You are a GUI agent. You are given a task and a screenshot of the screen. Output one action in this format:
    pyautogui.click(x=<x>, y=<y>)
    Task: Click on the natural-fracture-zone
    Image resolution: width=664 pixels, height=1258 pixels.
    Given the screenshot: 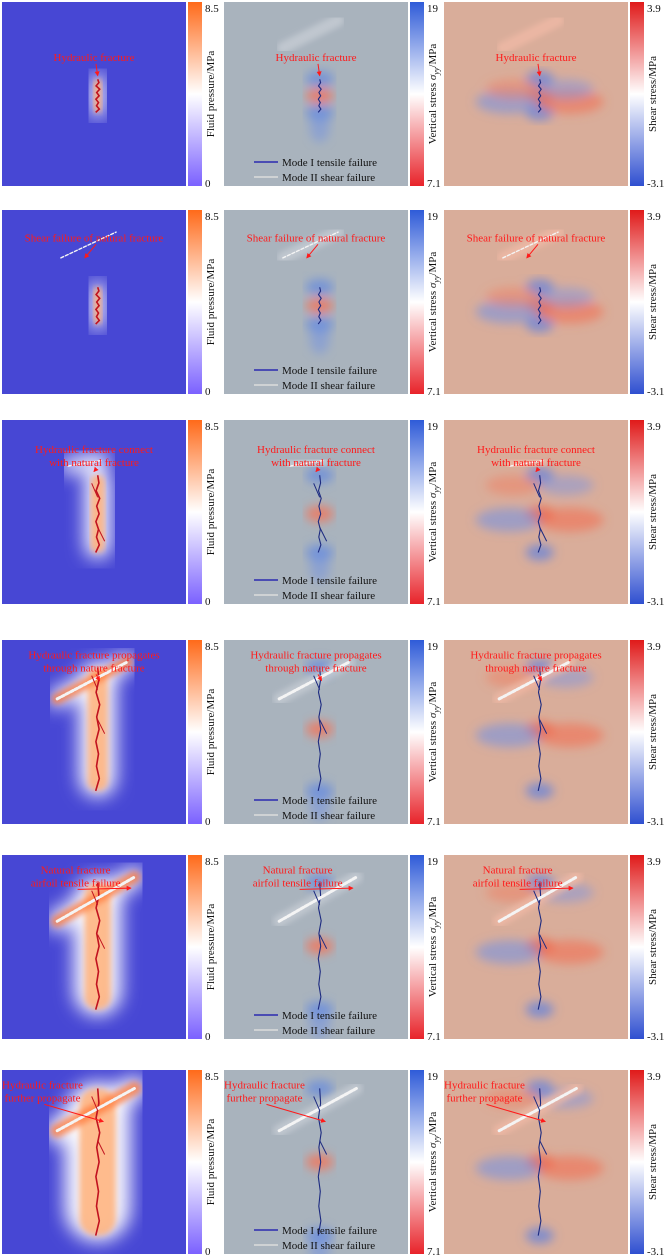 What is the action you would take?
    pyautogui.click(x=310, y=34)
    